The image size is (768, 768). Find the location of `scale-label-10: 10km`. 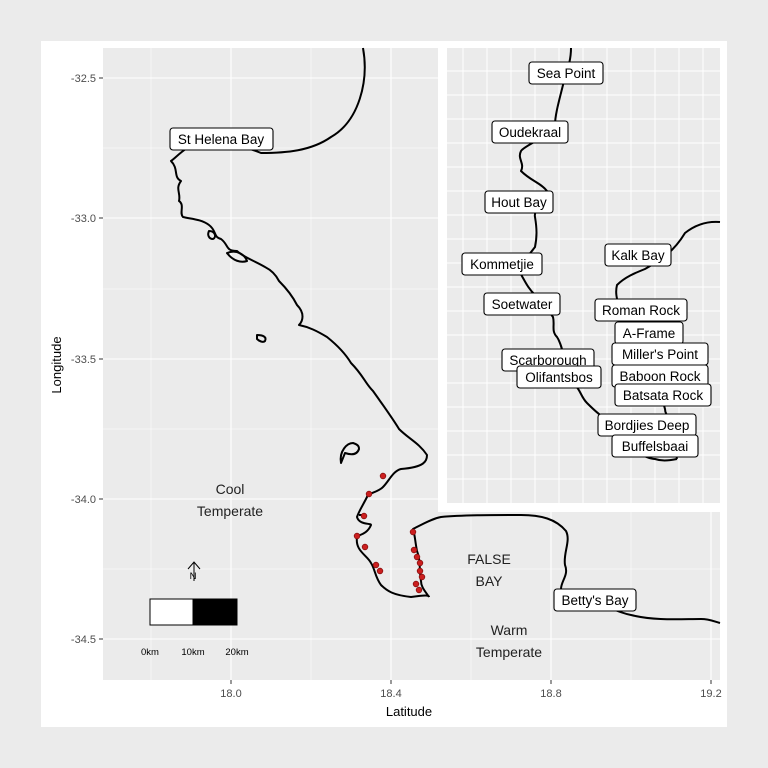

scale-label-10: 10km is located at coordinates (192, 652).